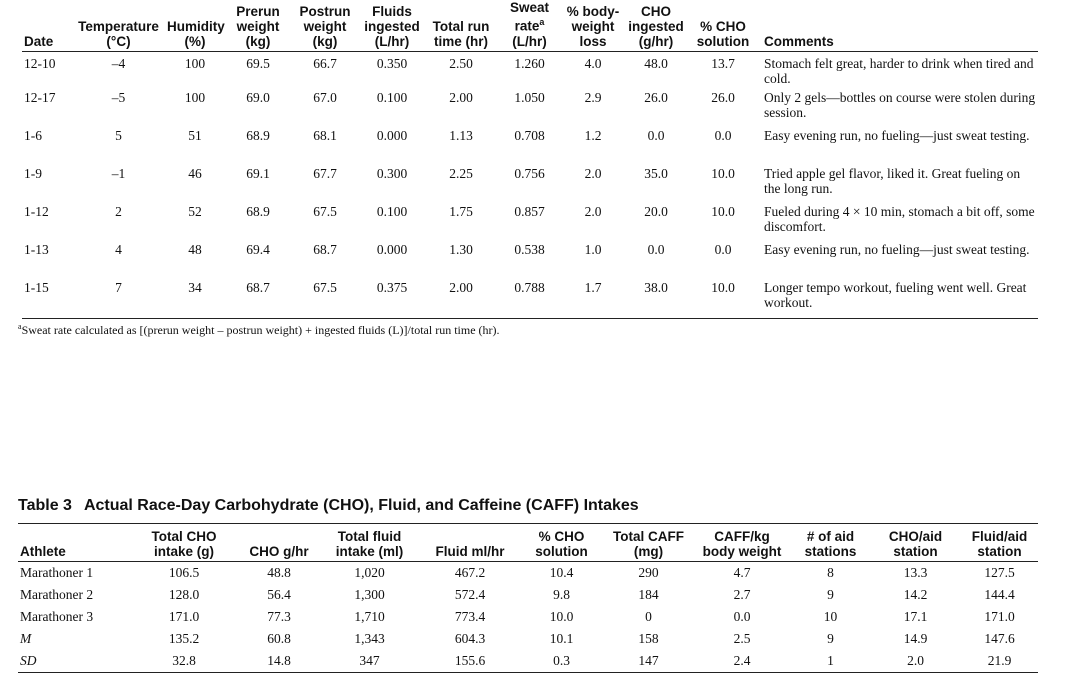 The image size is (1080, 675). I want to click on cho-ingested-cell: 38.0, so click(656, 299).